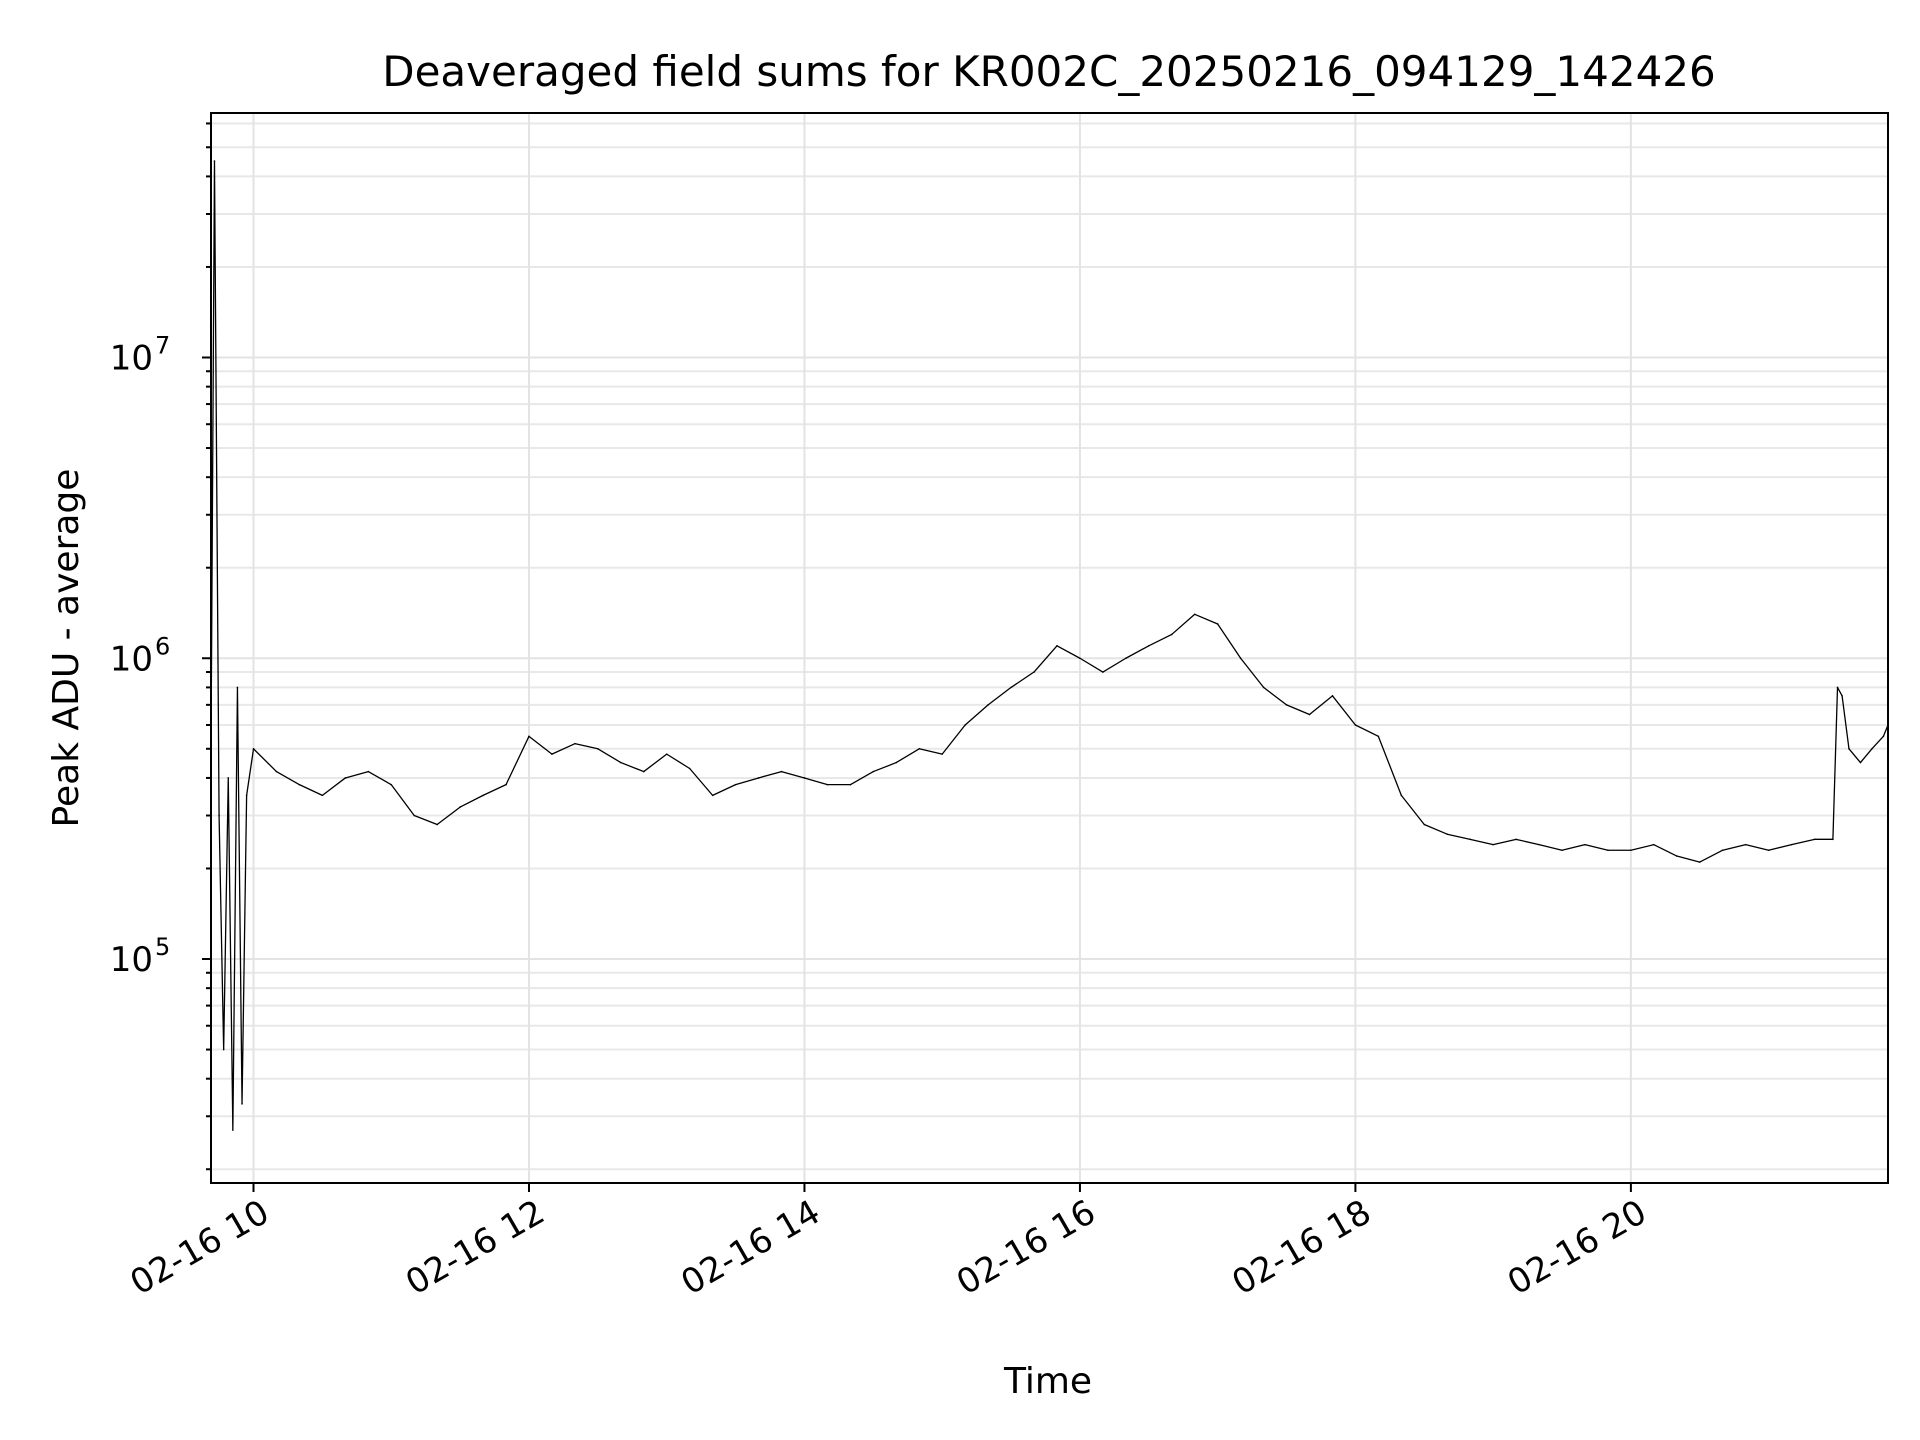  What do you see at coordinates (66, 648) in the screenshot?
I see `y-axis-label: Peak ADU - average` at bounding box center [66, 648].